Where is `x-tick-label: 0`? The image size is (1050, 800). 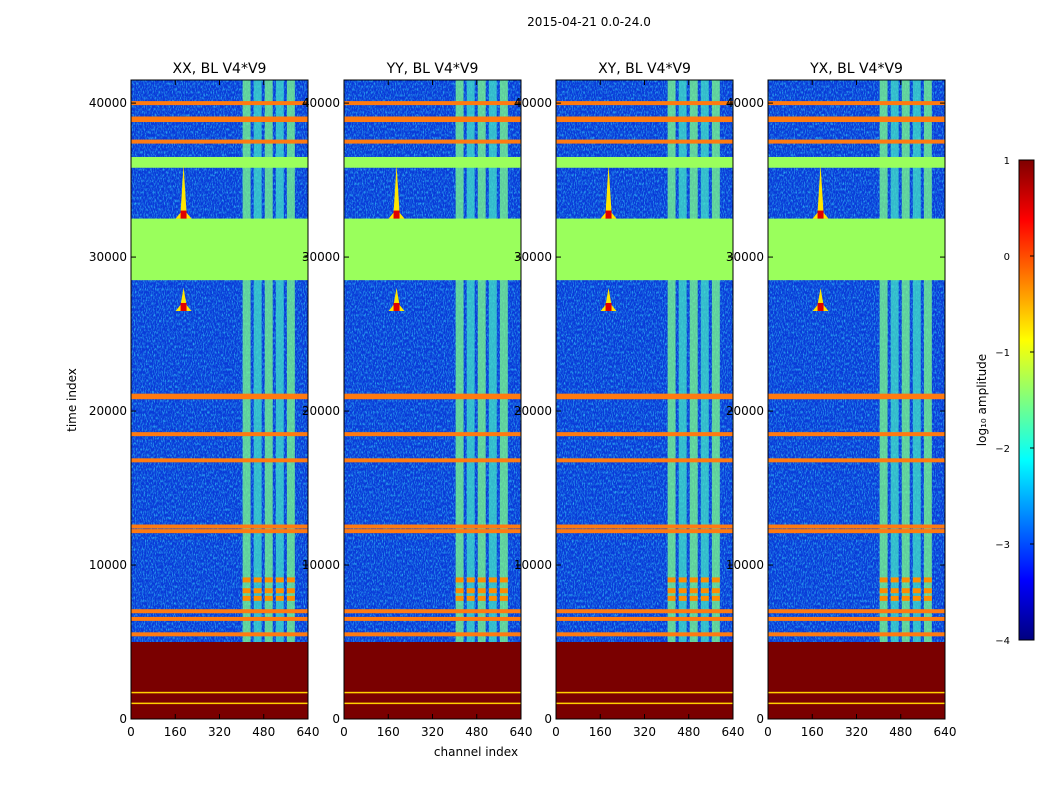 x-tick-label: 0 is located at coordinates (556, 732).